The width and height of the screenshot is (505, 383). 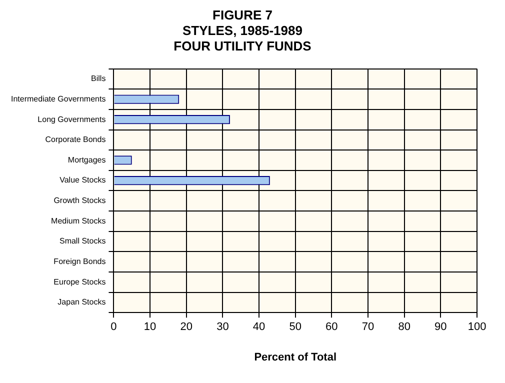 I want to click on x-tick-label: 100, so click(x=477, y=327).